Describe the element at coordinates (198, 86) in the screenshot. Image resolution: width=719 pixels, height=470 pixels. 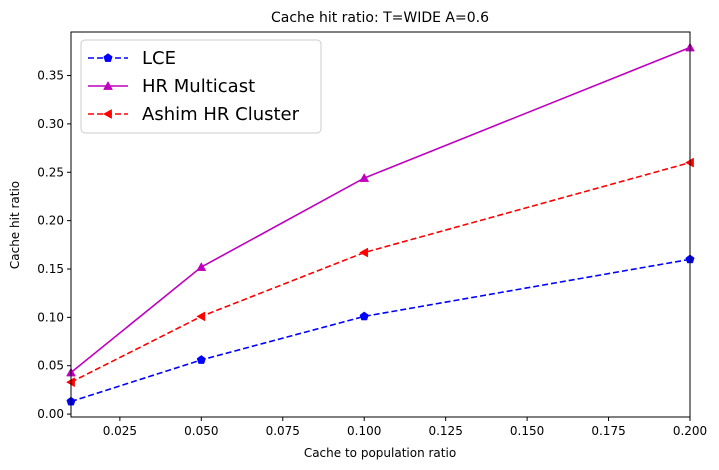
I see `legend-label-hr-multicast: HR Multicast` at that location.